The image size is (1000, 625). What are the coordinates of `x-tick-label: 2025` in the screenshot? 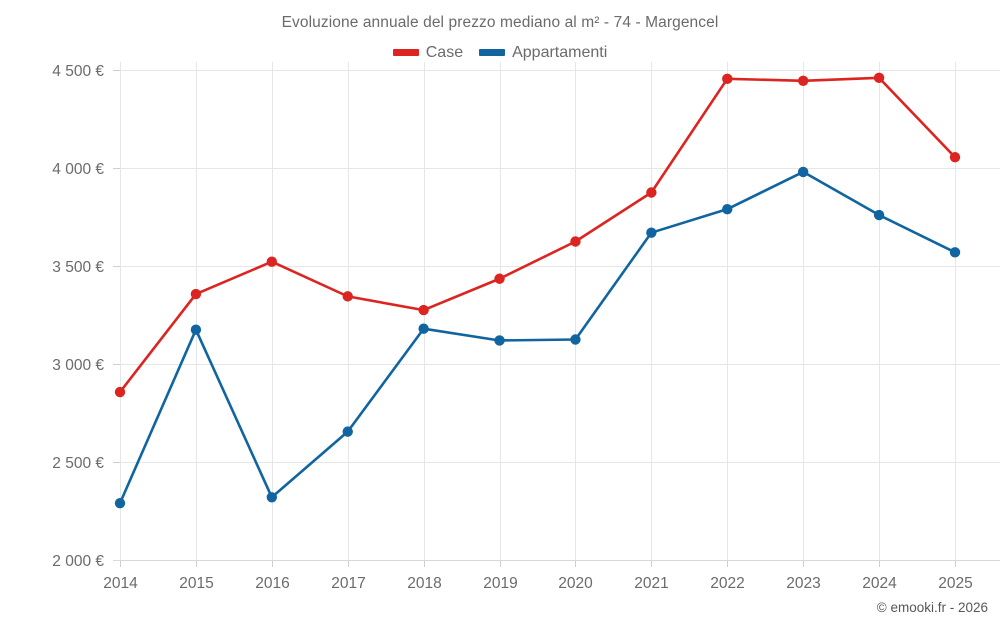 It's located at (955, 583).